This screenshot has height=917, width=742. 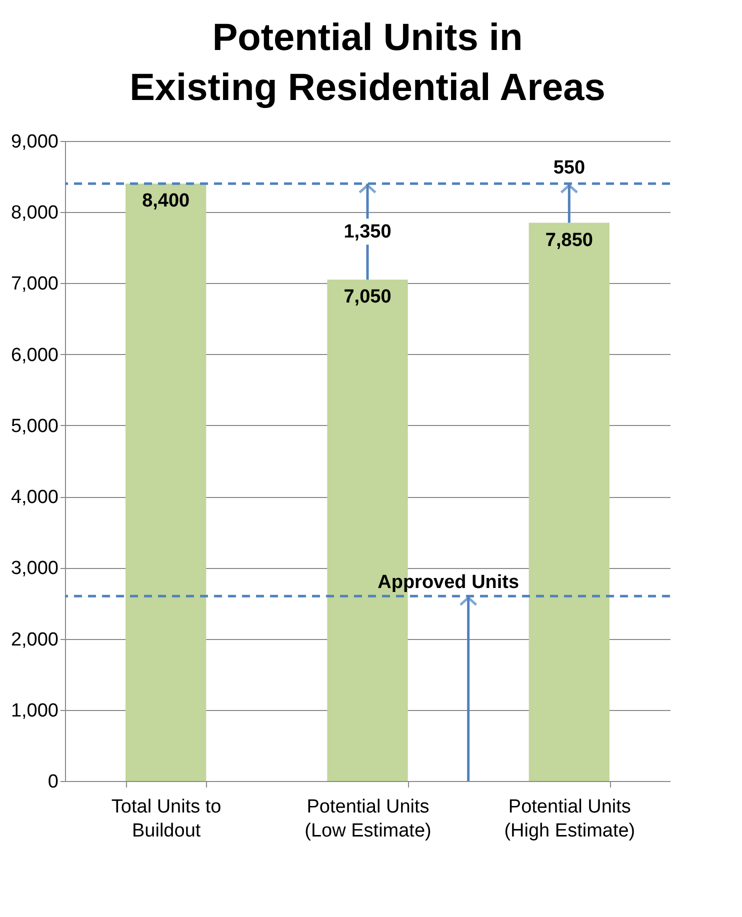 I want to click on data-label: 7,850, so click(x=569, y=240).